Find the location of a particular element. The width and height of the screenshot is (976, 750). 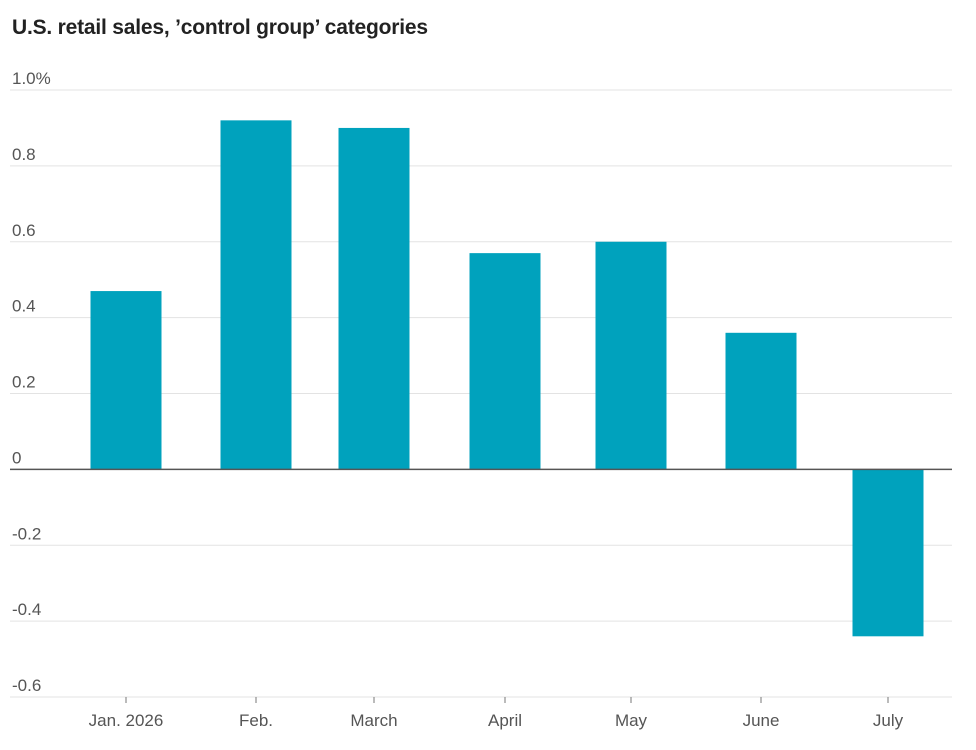

x-tick-label-april: April is located at coordinates (505, 720).